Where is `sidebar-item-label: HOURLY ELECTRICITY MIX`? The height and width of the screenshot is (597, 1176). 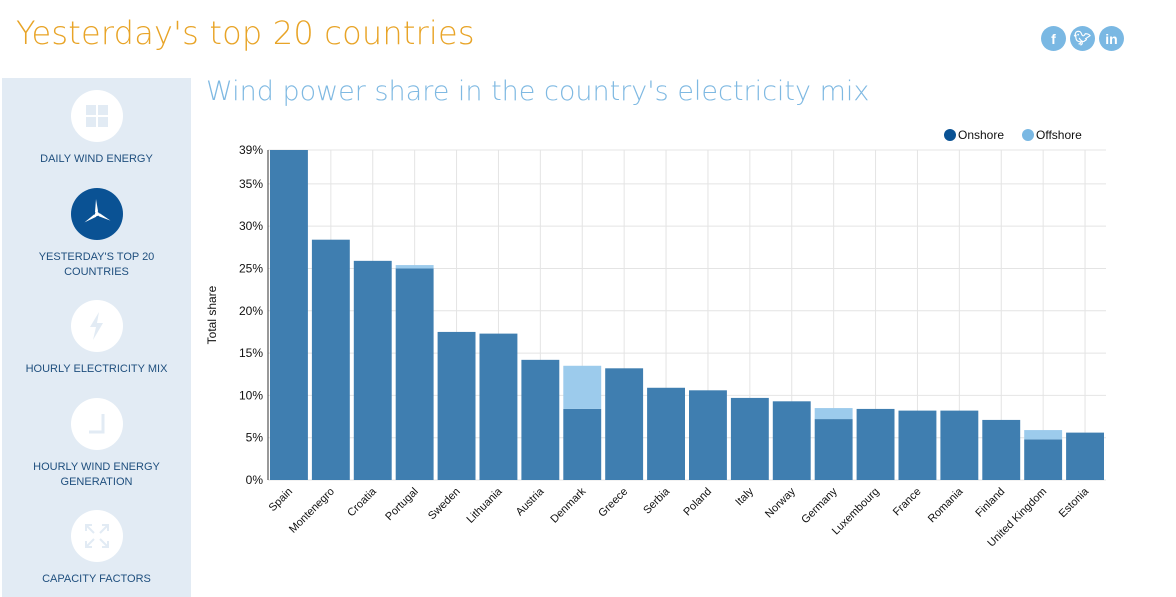 sidebar-item-label: HOURLY ELECTRICITY MIX is located at coordinates (96, 369).